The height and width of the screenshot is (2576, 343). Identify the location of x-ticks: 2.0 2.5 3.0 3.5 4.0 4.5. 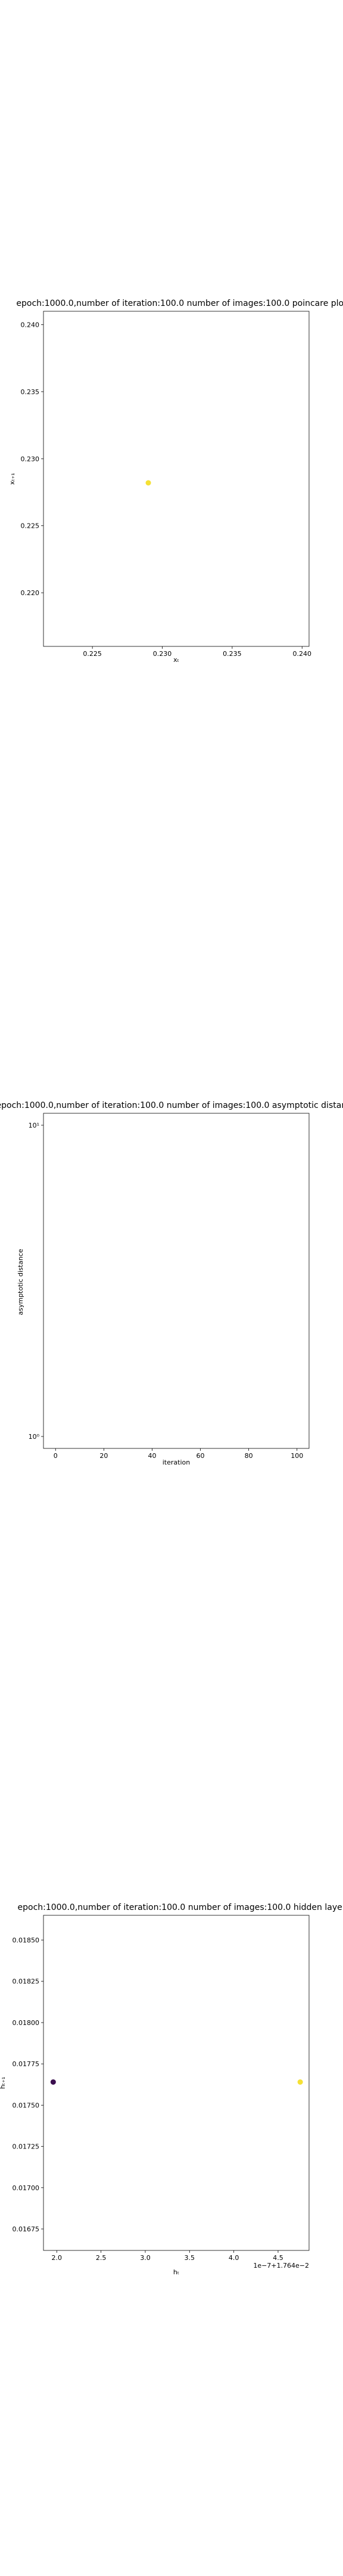
(168, 2256).